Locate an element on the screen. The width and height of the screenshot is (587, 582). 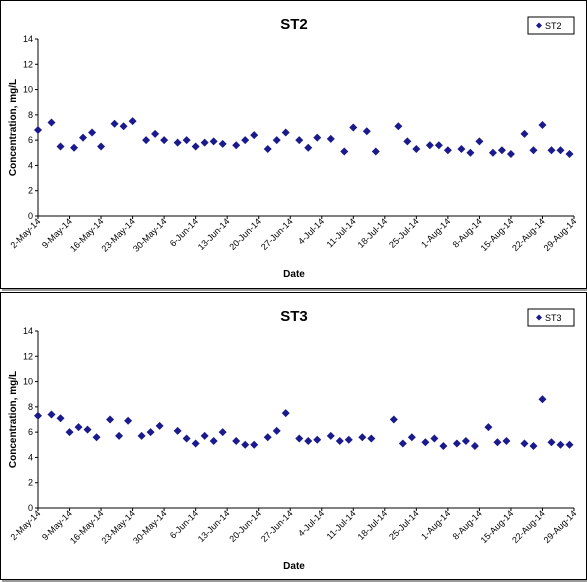
series-st3 is located at coordinates (304, 423).